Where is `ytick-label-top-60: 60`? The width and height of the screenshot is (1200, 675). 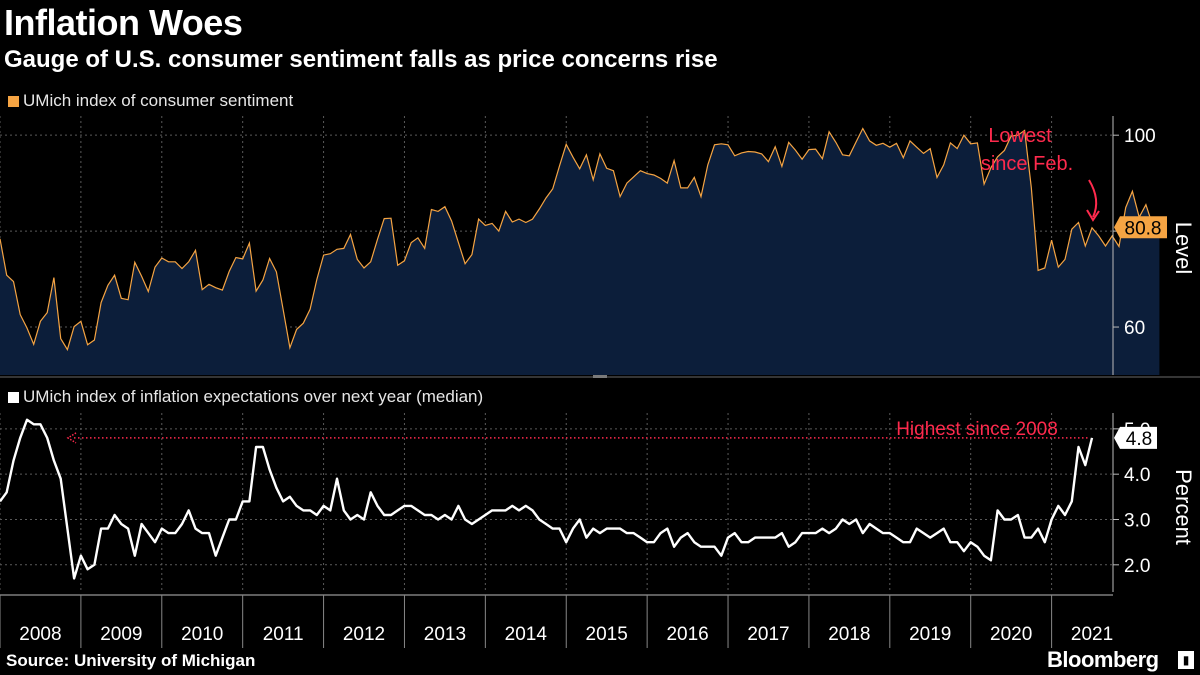 ytick-label-top-60: 60 is located at coordinates (1134, 328).